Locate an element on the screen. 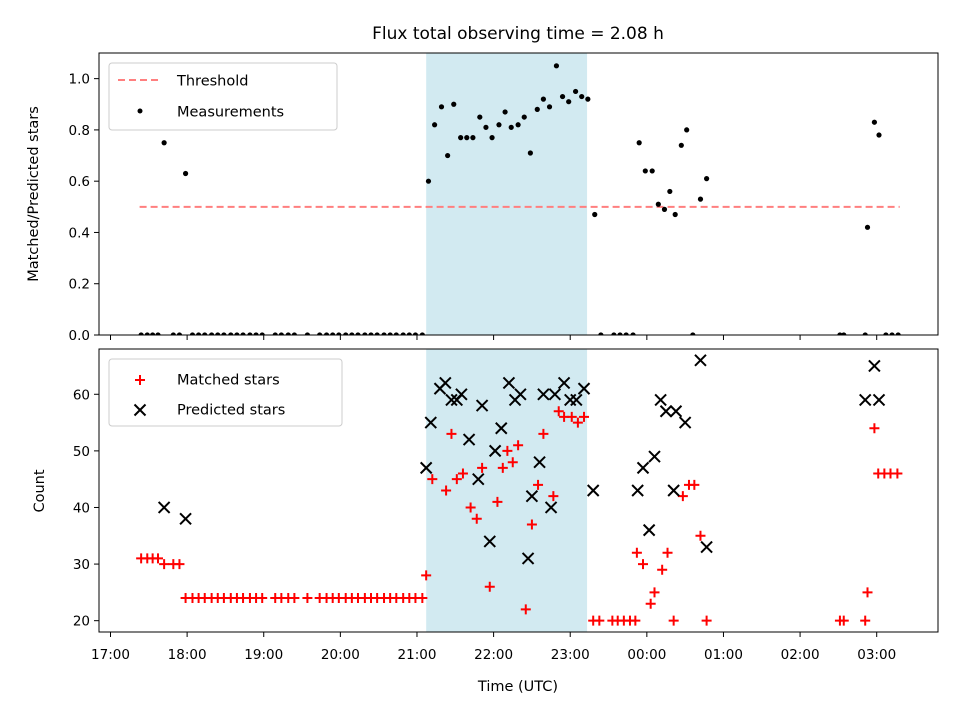 The width and height of the screenshot is (960, 720). bottom-y-tick-label: 40 is located at coordinates (81, 508).